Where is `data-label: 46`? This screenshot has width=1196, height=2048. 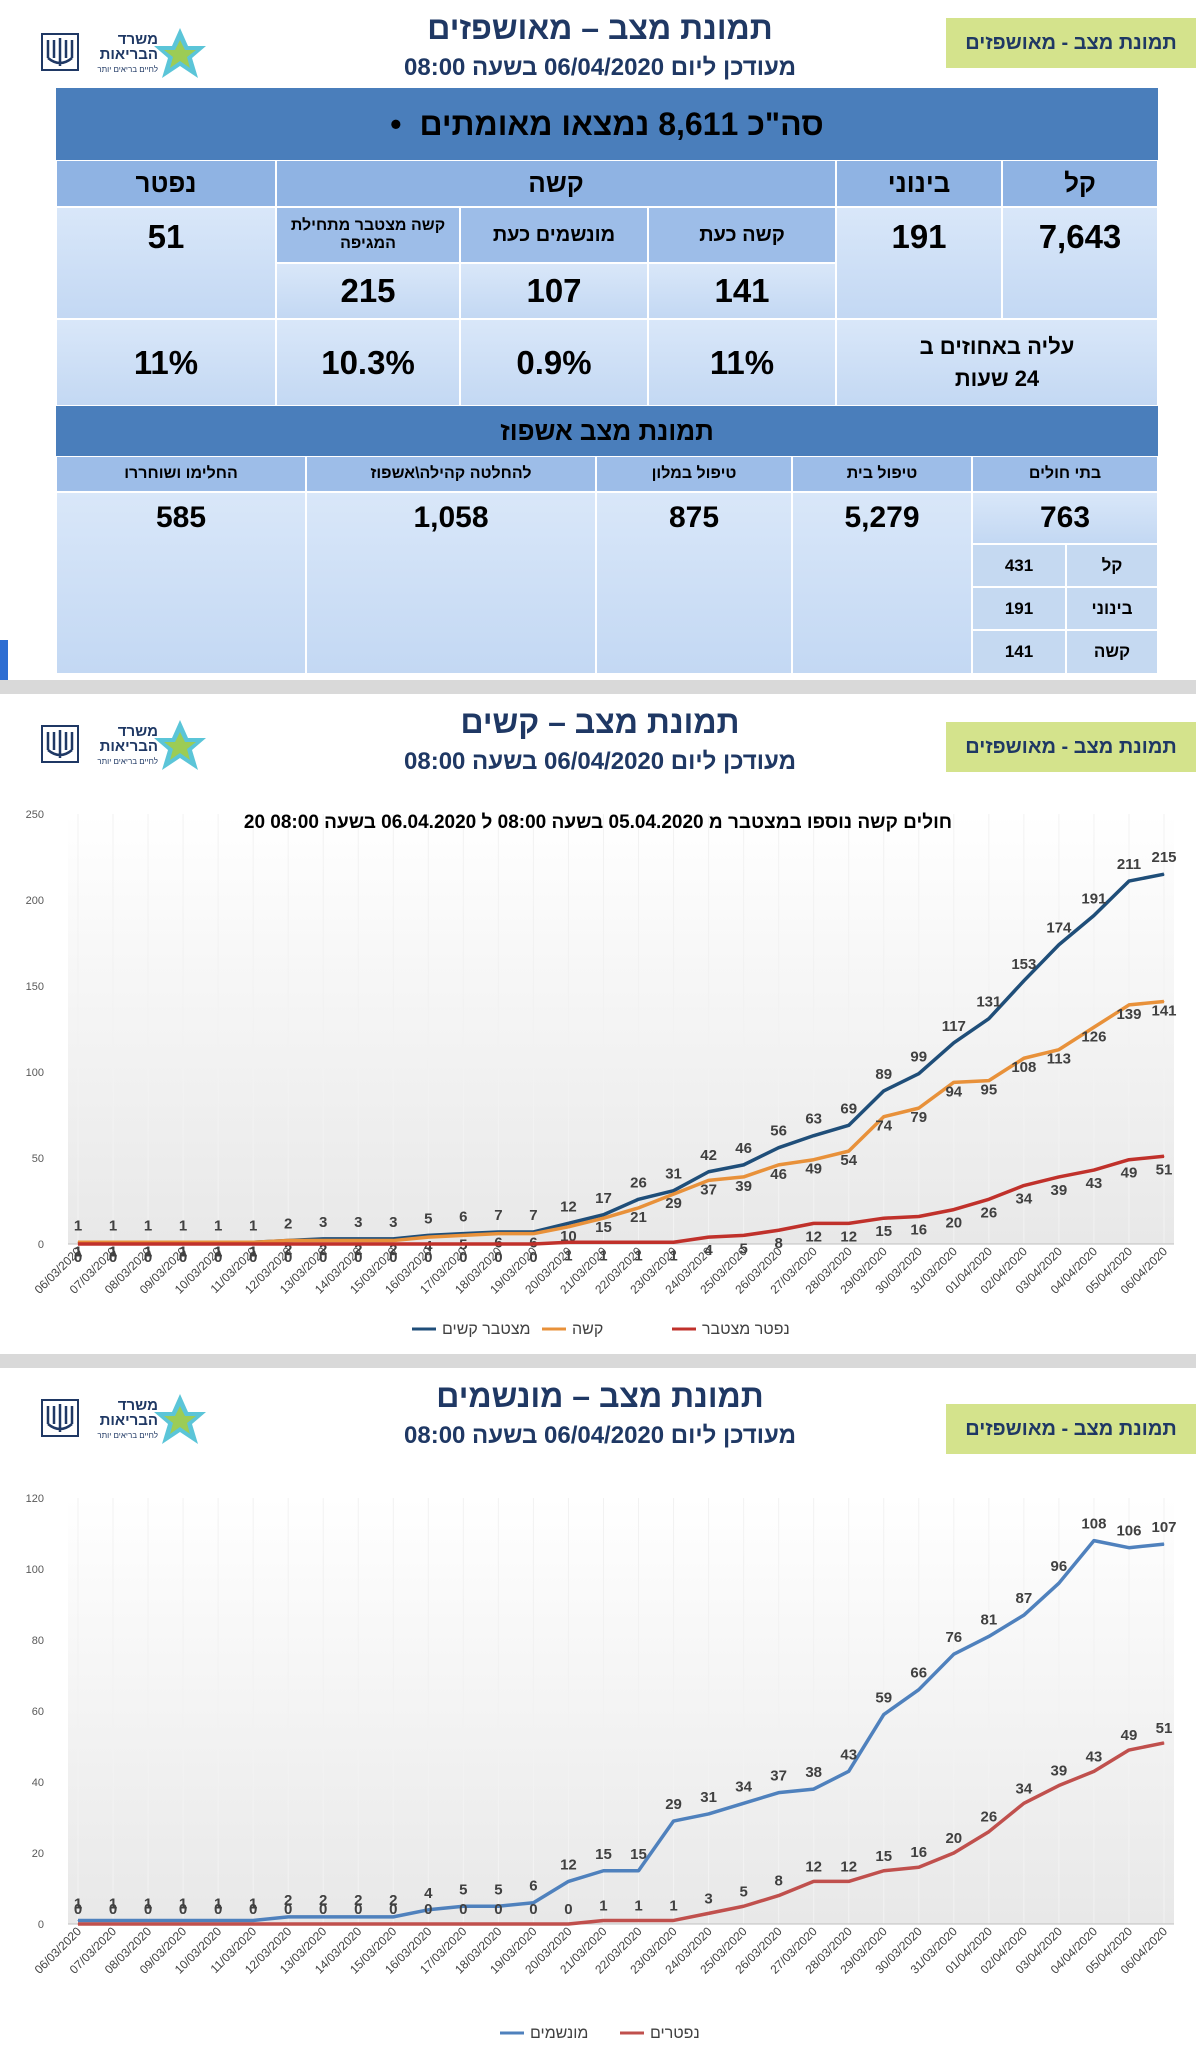
data-label: 46 is located at coordinates (778, 1174).